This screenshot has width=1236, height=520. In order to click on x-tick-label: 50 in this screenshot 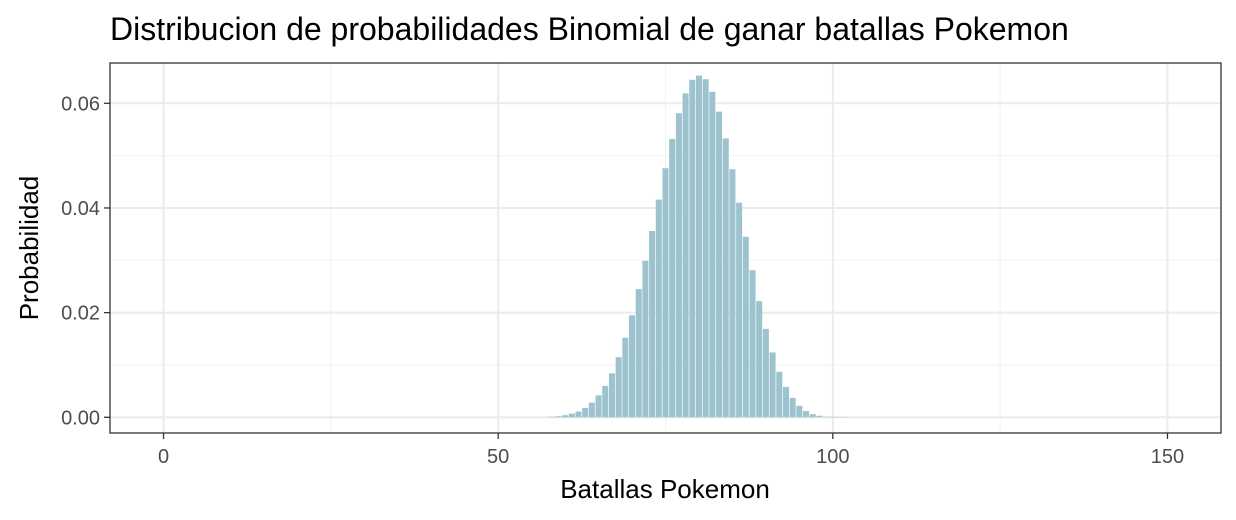, I will do `click(498, 457)`.